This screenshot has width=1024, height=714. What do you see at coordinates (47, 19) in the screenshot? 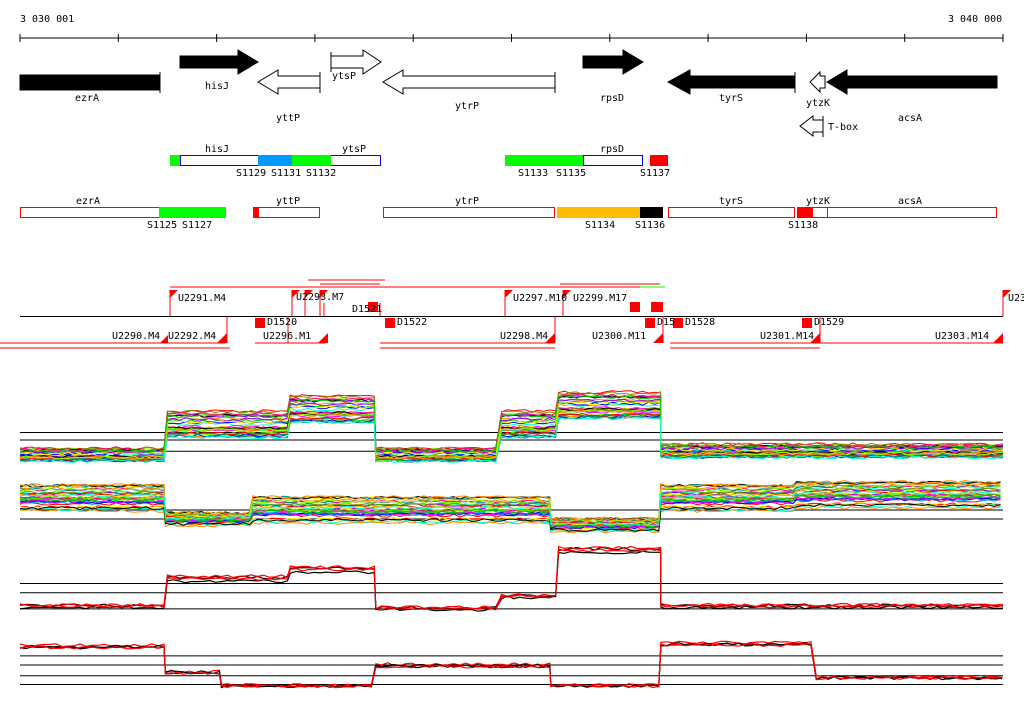
I see `ruler-start-label: 3 030 001` at bounding box center [47, 19].